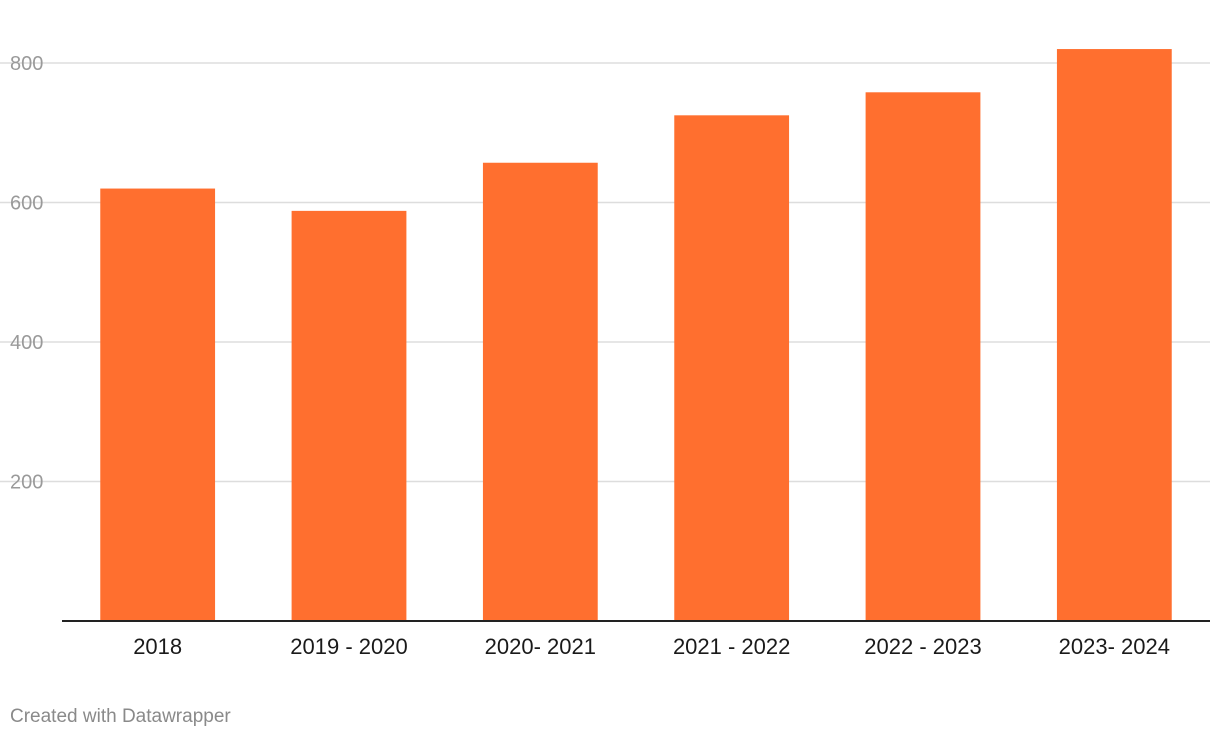 This screenshot has width=1220, height=747. What do you see at coordinates (731, 646) in the screenshot?
I see `x-tick-label-3: 2021 - 2022` at bounding box center [731, 646].